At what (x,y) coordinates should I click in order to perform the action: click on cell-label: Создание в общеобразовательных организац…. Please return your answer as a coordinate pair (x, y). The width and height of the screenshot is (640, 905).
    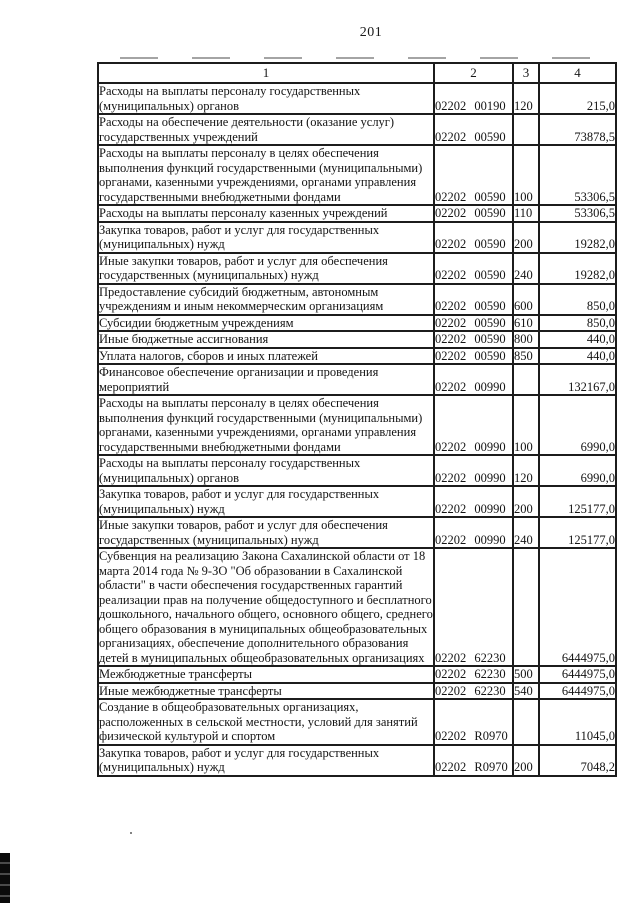
    Looking at the image, I should click on (266, 722).